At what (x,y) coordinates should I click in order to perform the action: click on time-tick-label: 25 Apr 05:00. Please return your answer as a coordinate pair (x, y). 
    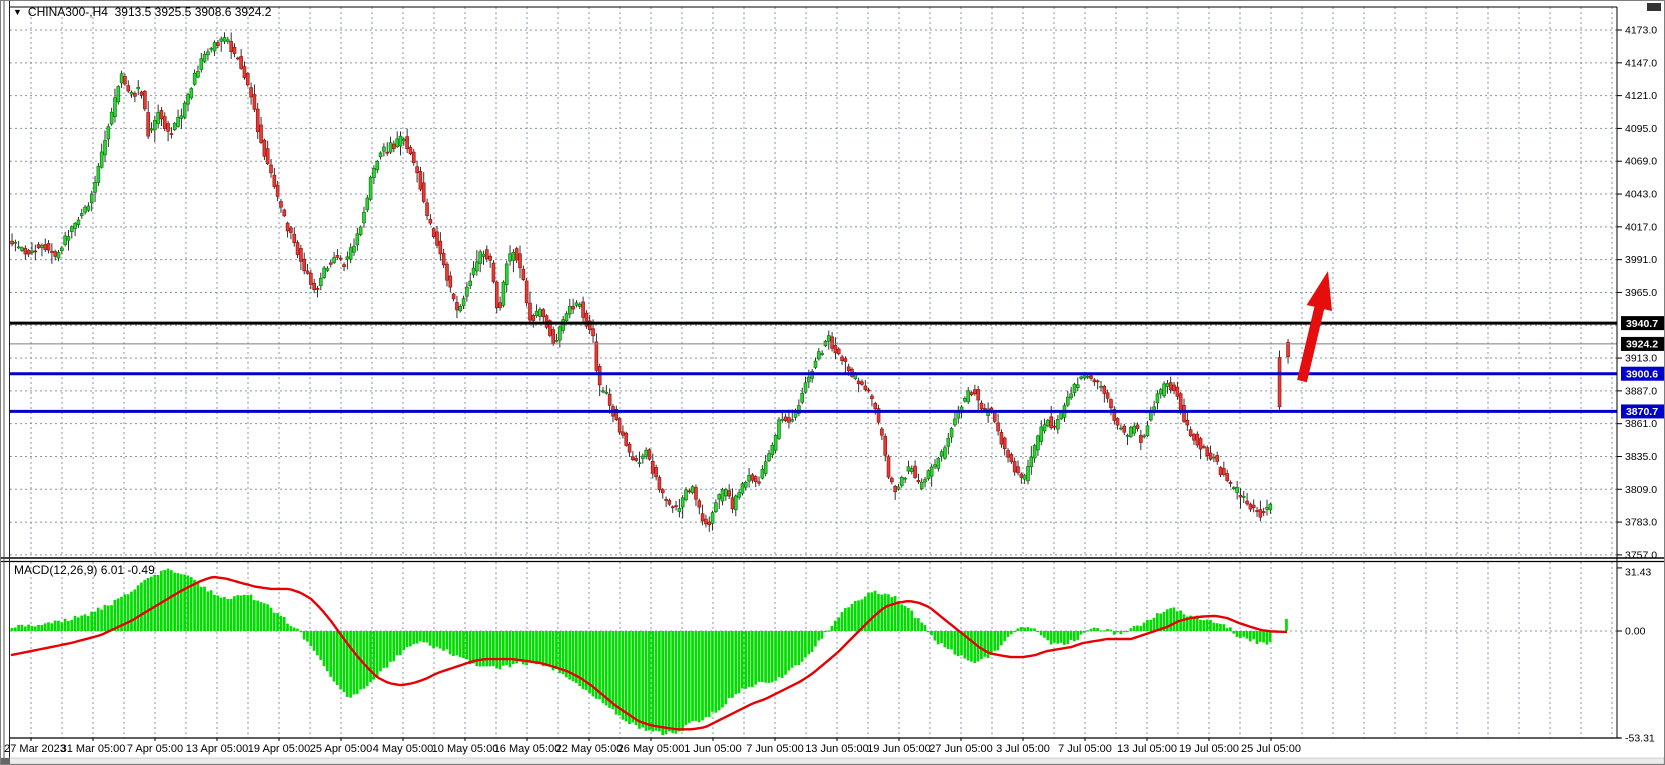
    Looking at the image, I should click on (341, 749).